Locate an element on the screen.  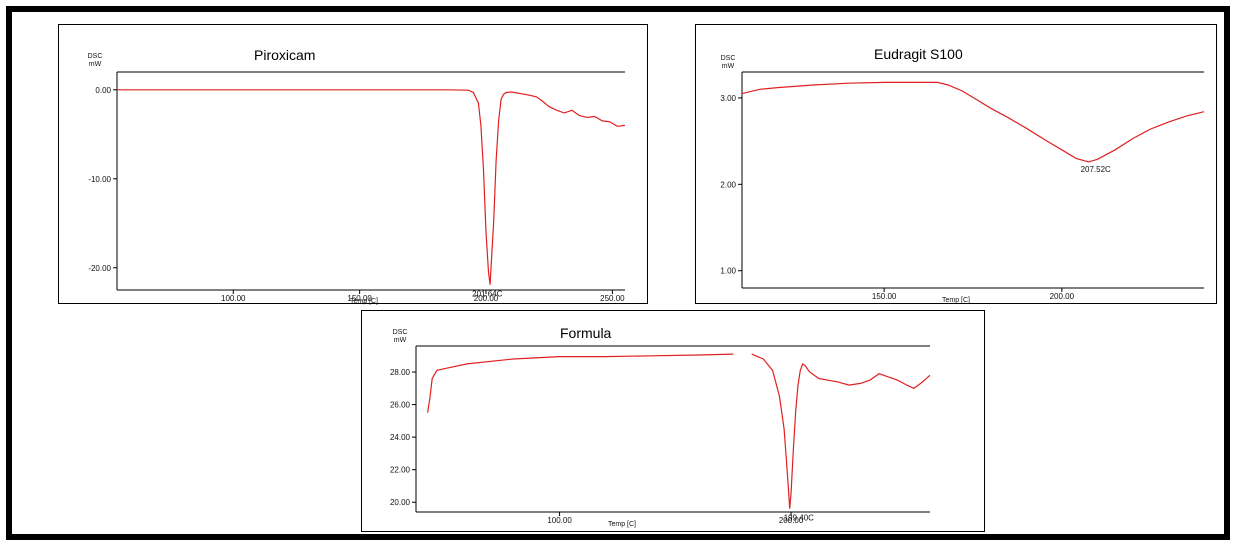
peak-annotation: 199.40C is located at coordinates (799, 518).